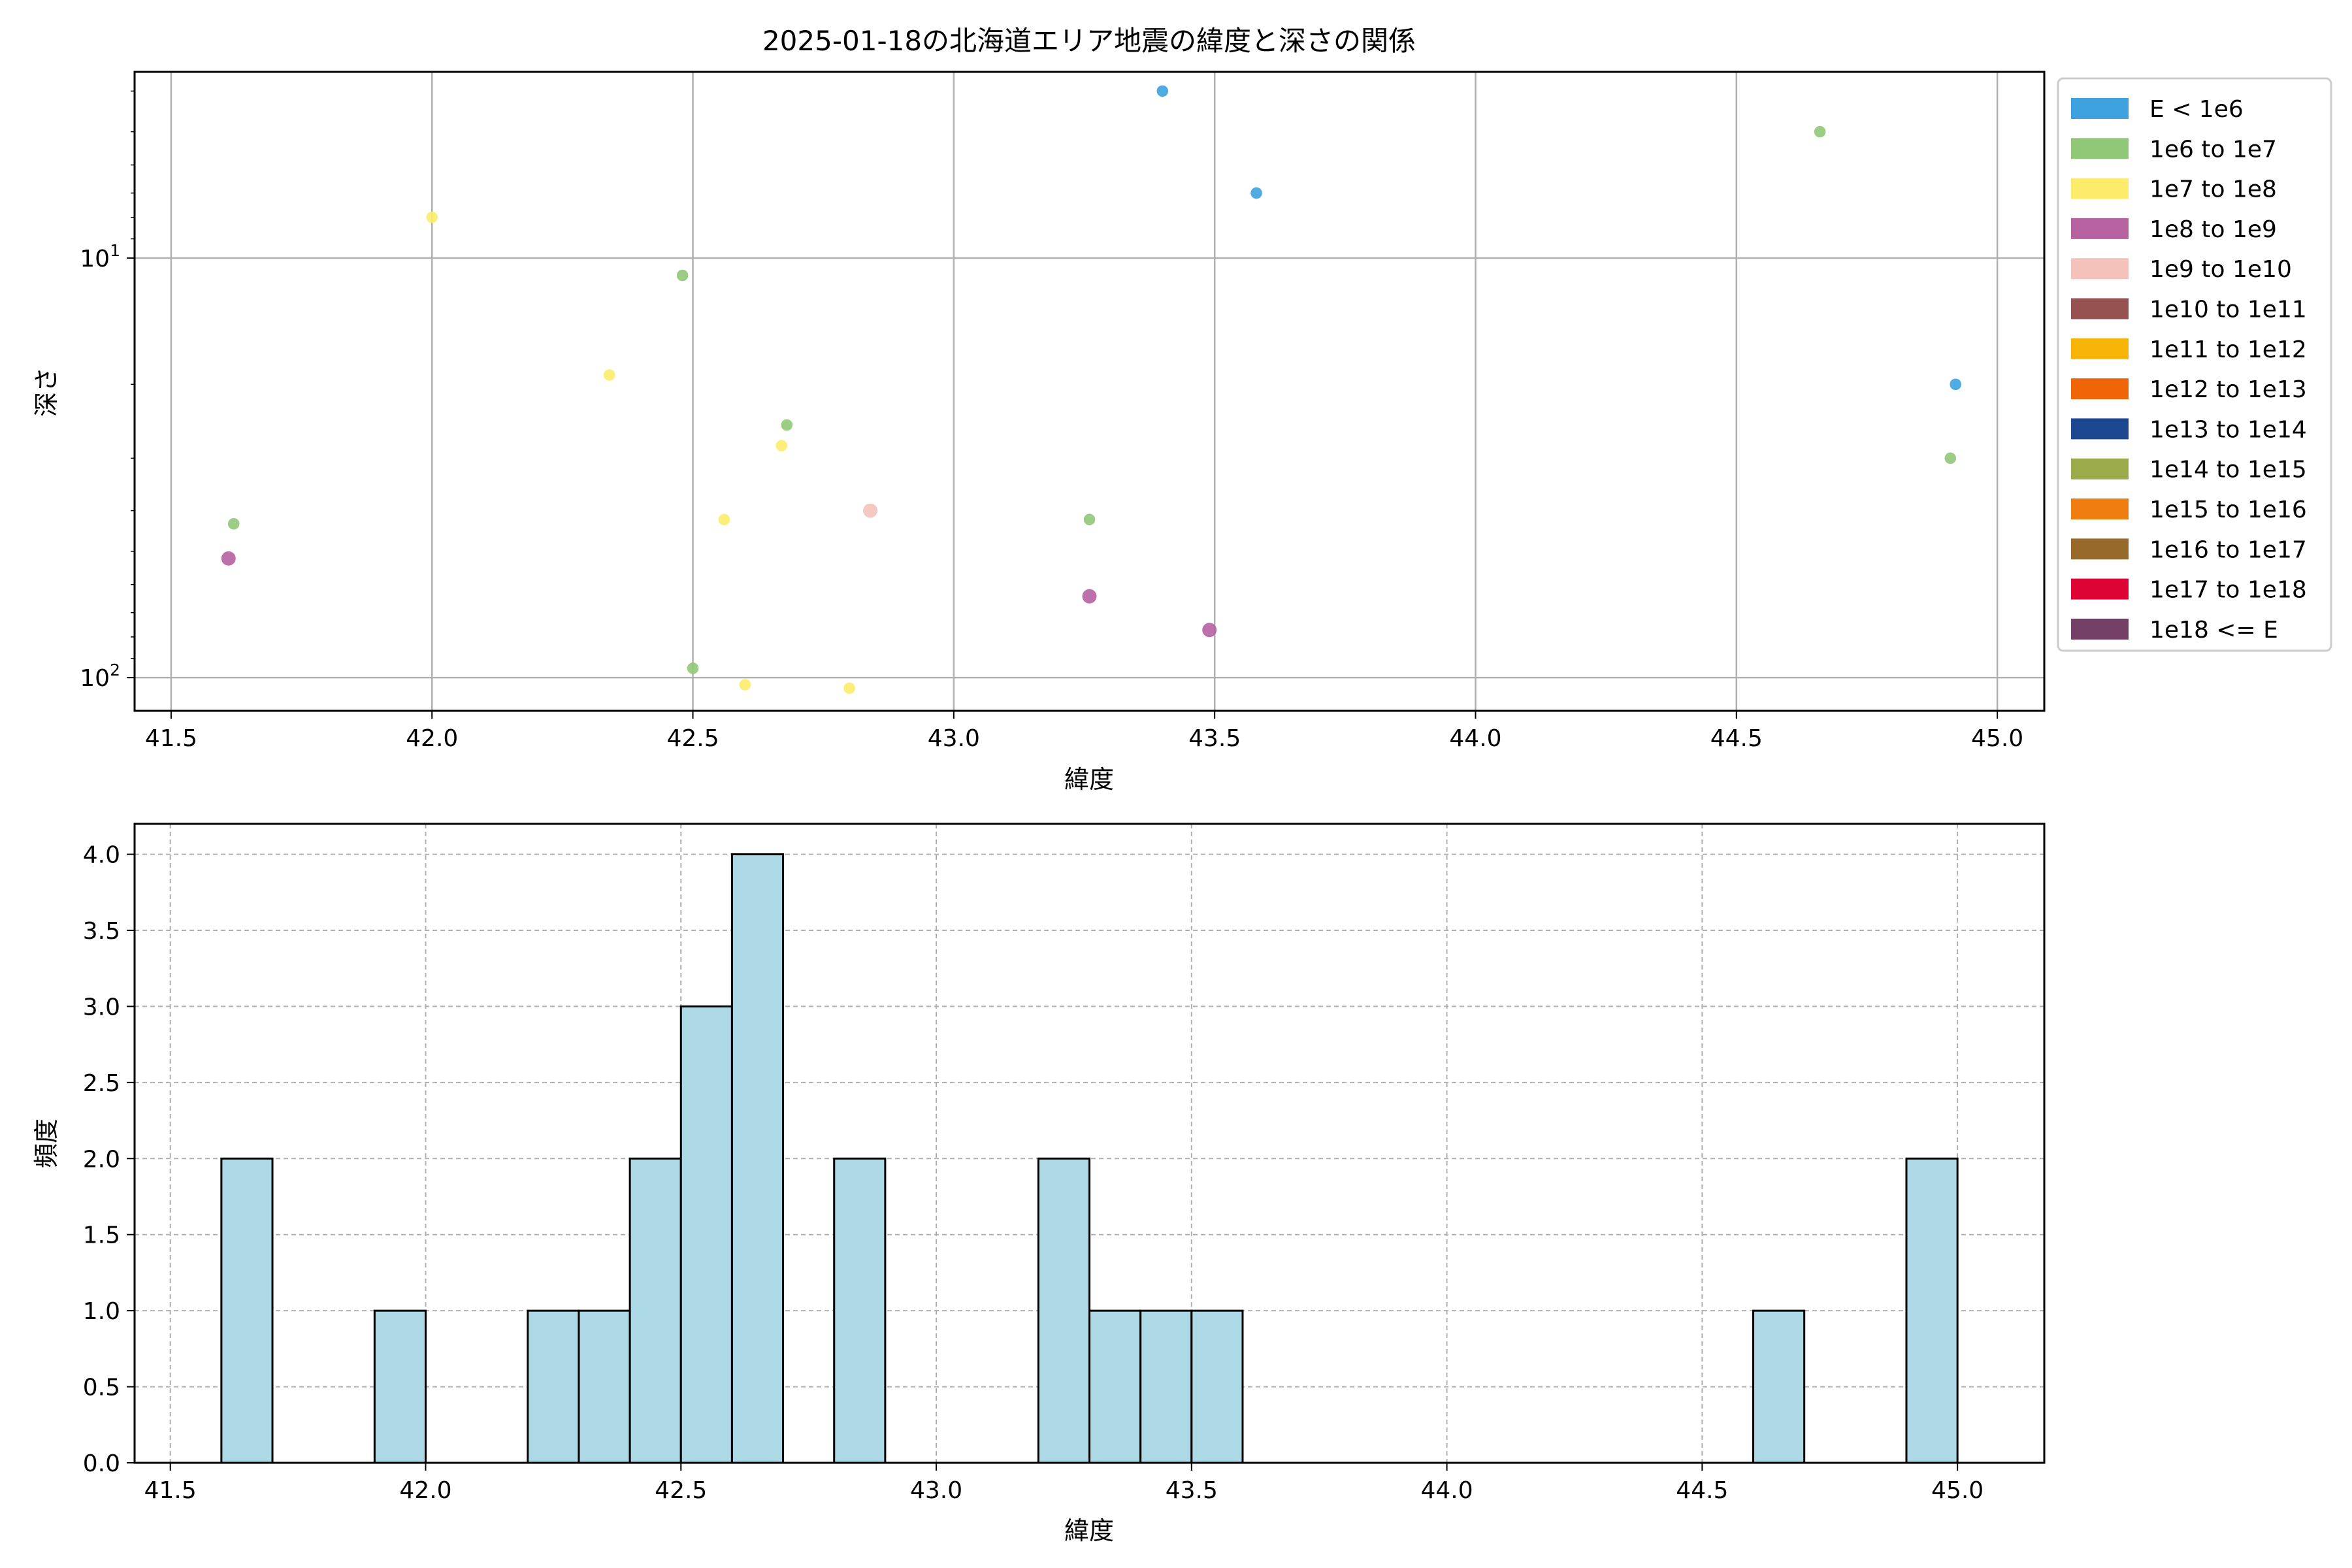 Image resolution: width=2352 pixels, height=1568 pixels. I want to click on histogram-x-tick-label: 42.0, so click(425, 1490).